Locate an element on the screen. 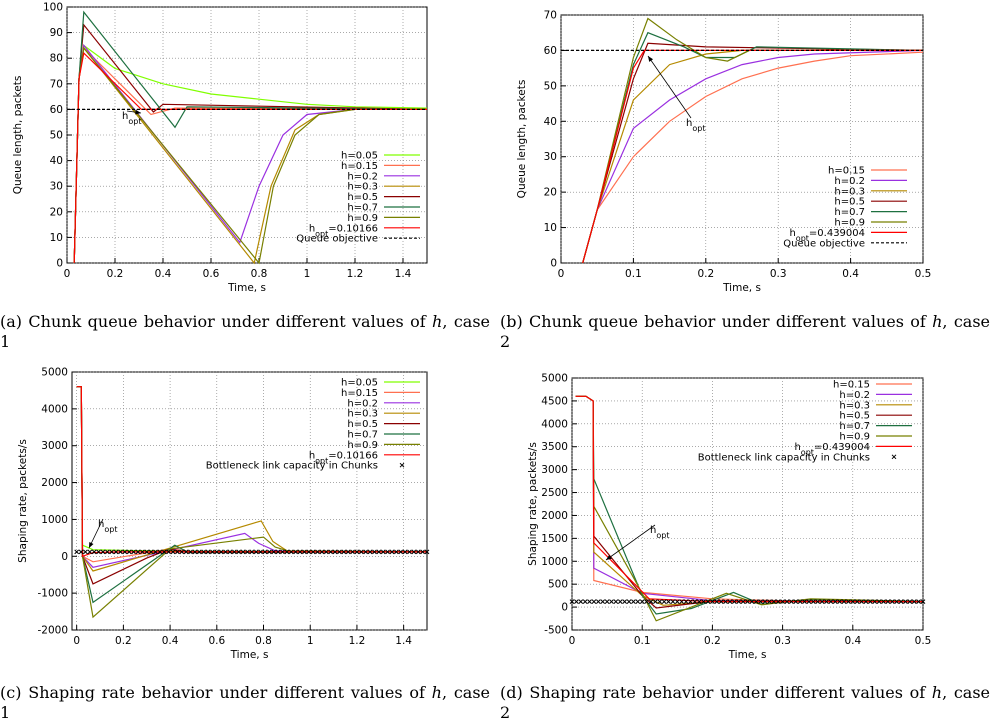 The height and width of the screenshot is (725, 999). legend-label: h=0.2 is located at coordinates (849, 181).